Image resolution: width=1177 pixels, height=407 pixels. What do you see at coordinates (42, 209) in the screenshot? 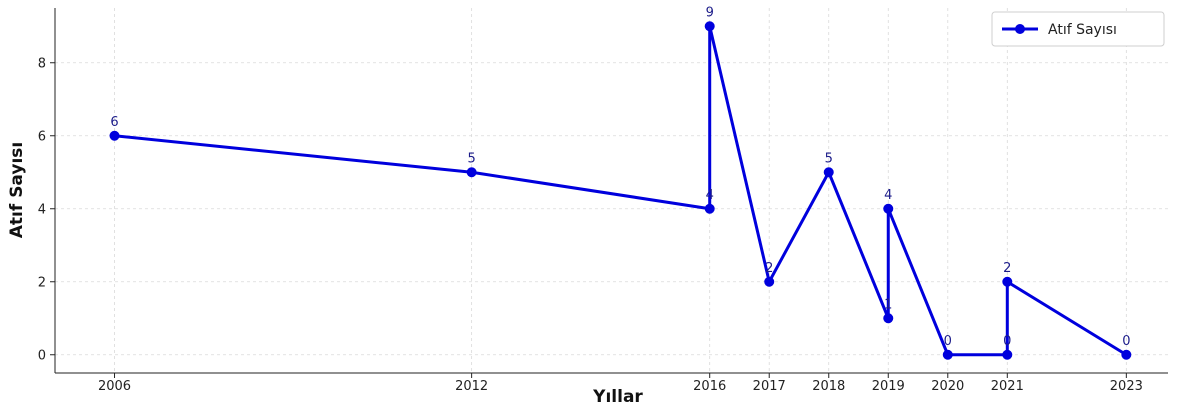
I see `y-tick-label: 4` at bounding box center [42, 209].